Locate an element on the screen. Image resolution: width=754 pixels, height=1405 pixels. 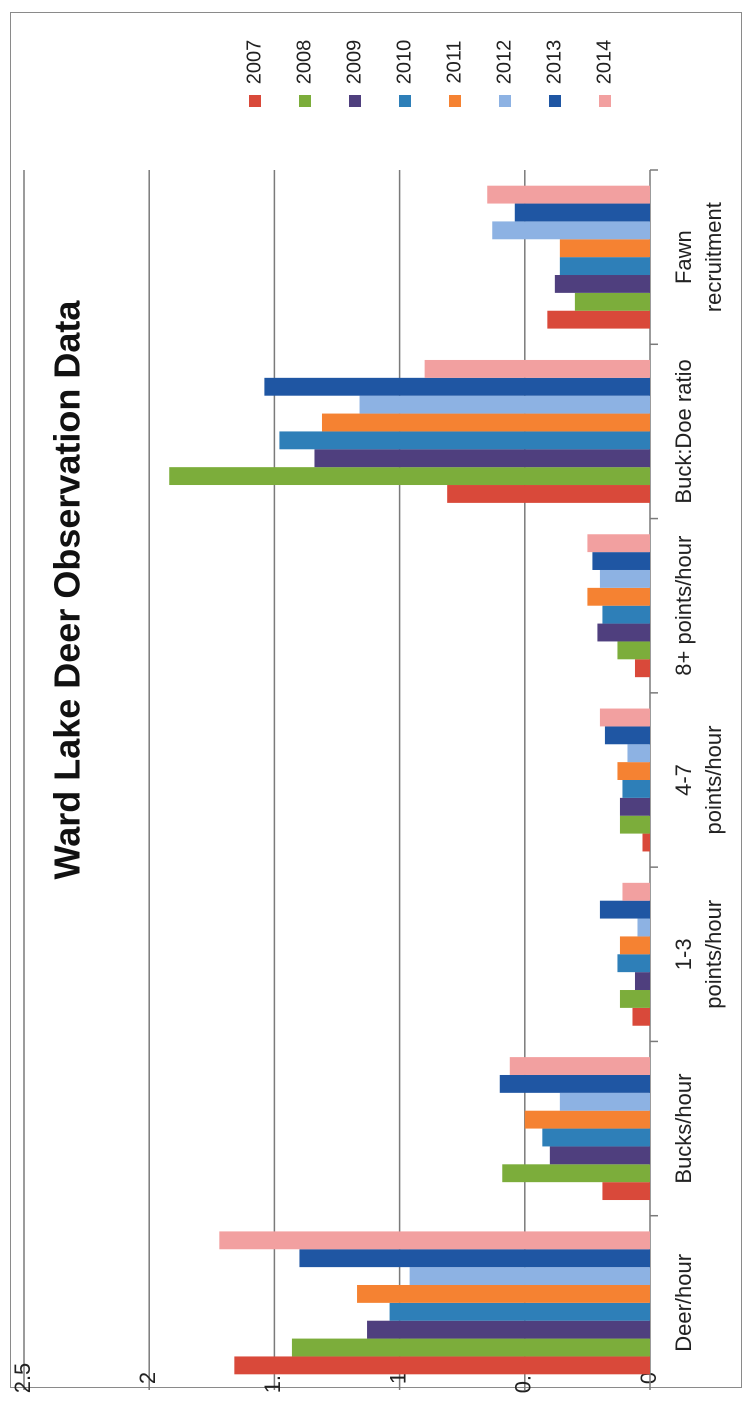
value-tick-label: 2 is located at coordinates (147, 1378).